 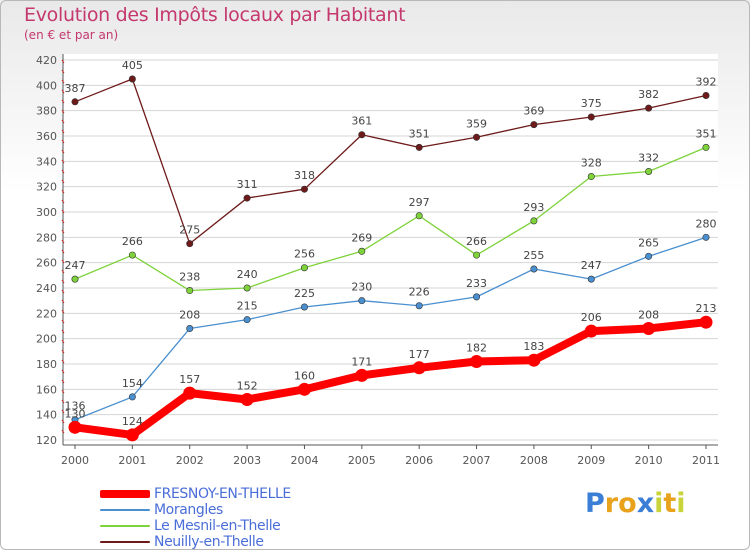 I want to click on legend-item: Morangles, so click(x=195, y=510).